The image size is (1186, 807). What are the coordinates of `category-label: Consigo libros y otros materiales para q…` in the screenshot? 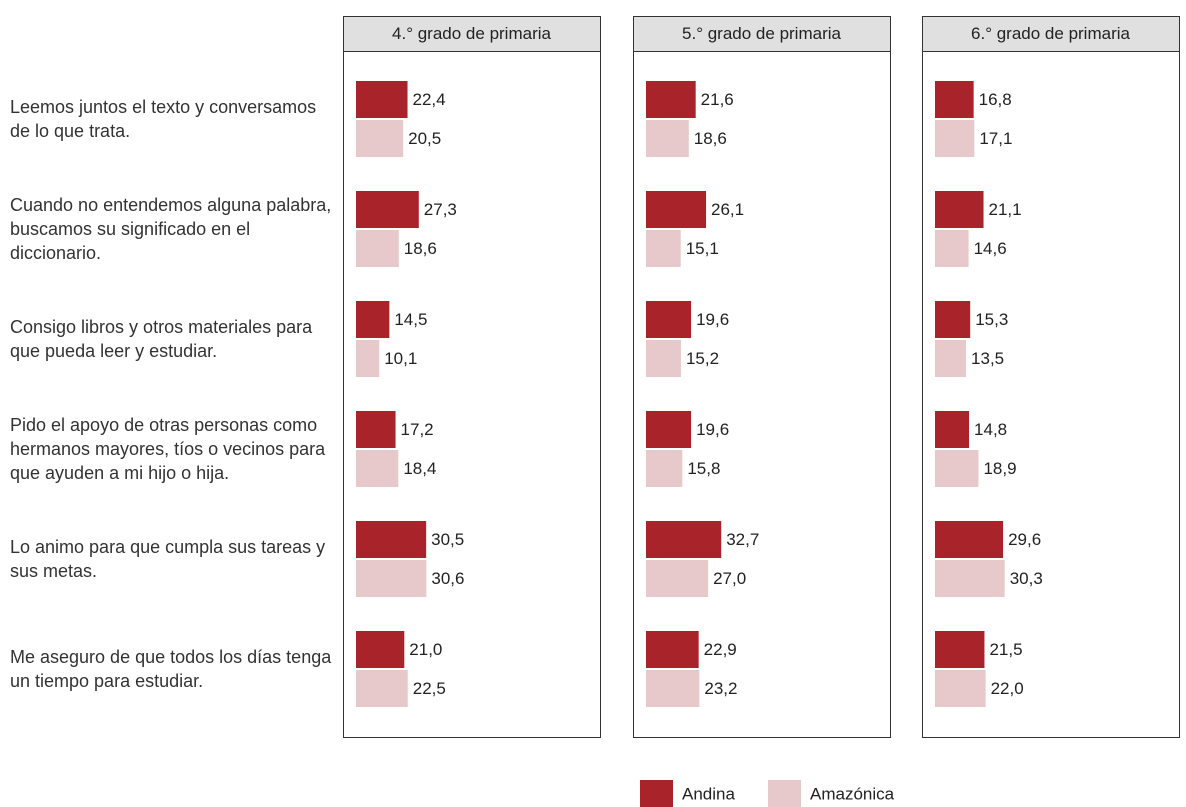 It's located at (161, 339).